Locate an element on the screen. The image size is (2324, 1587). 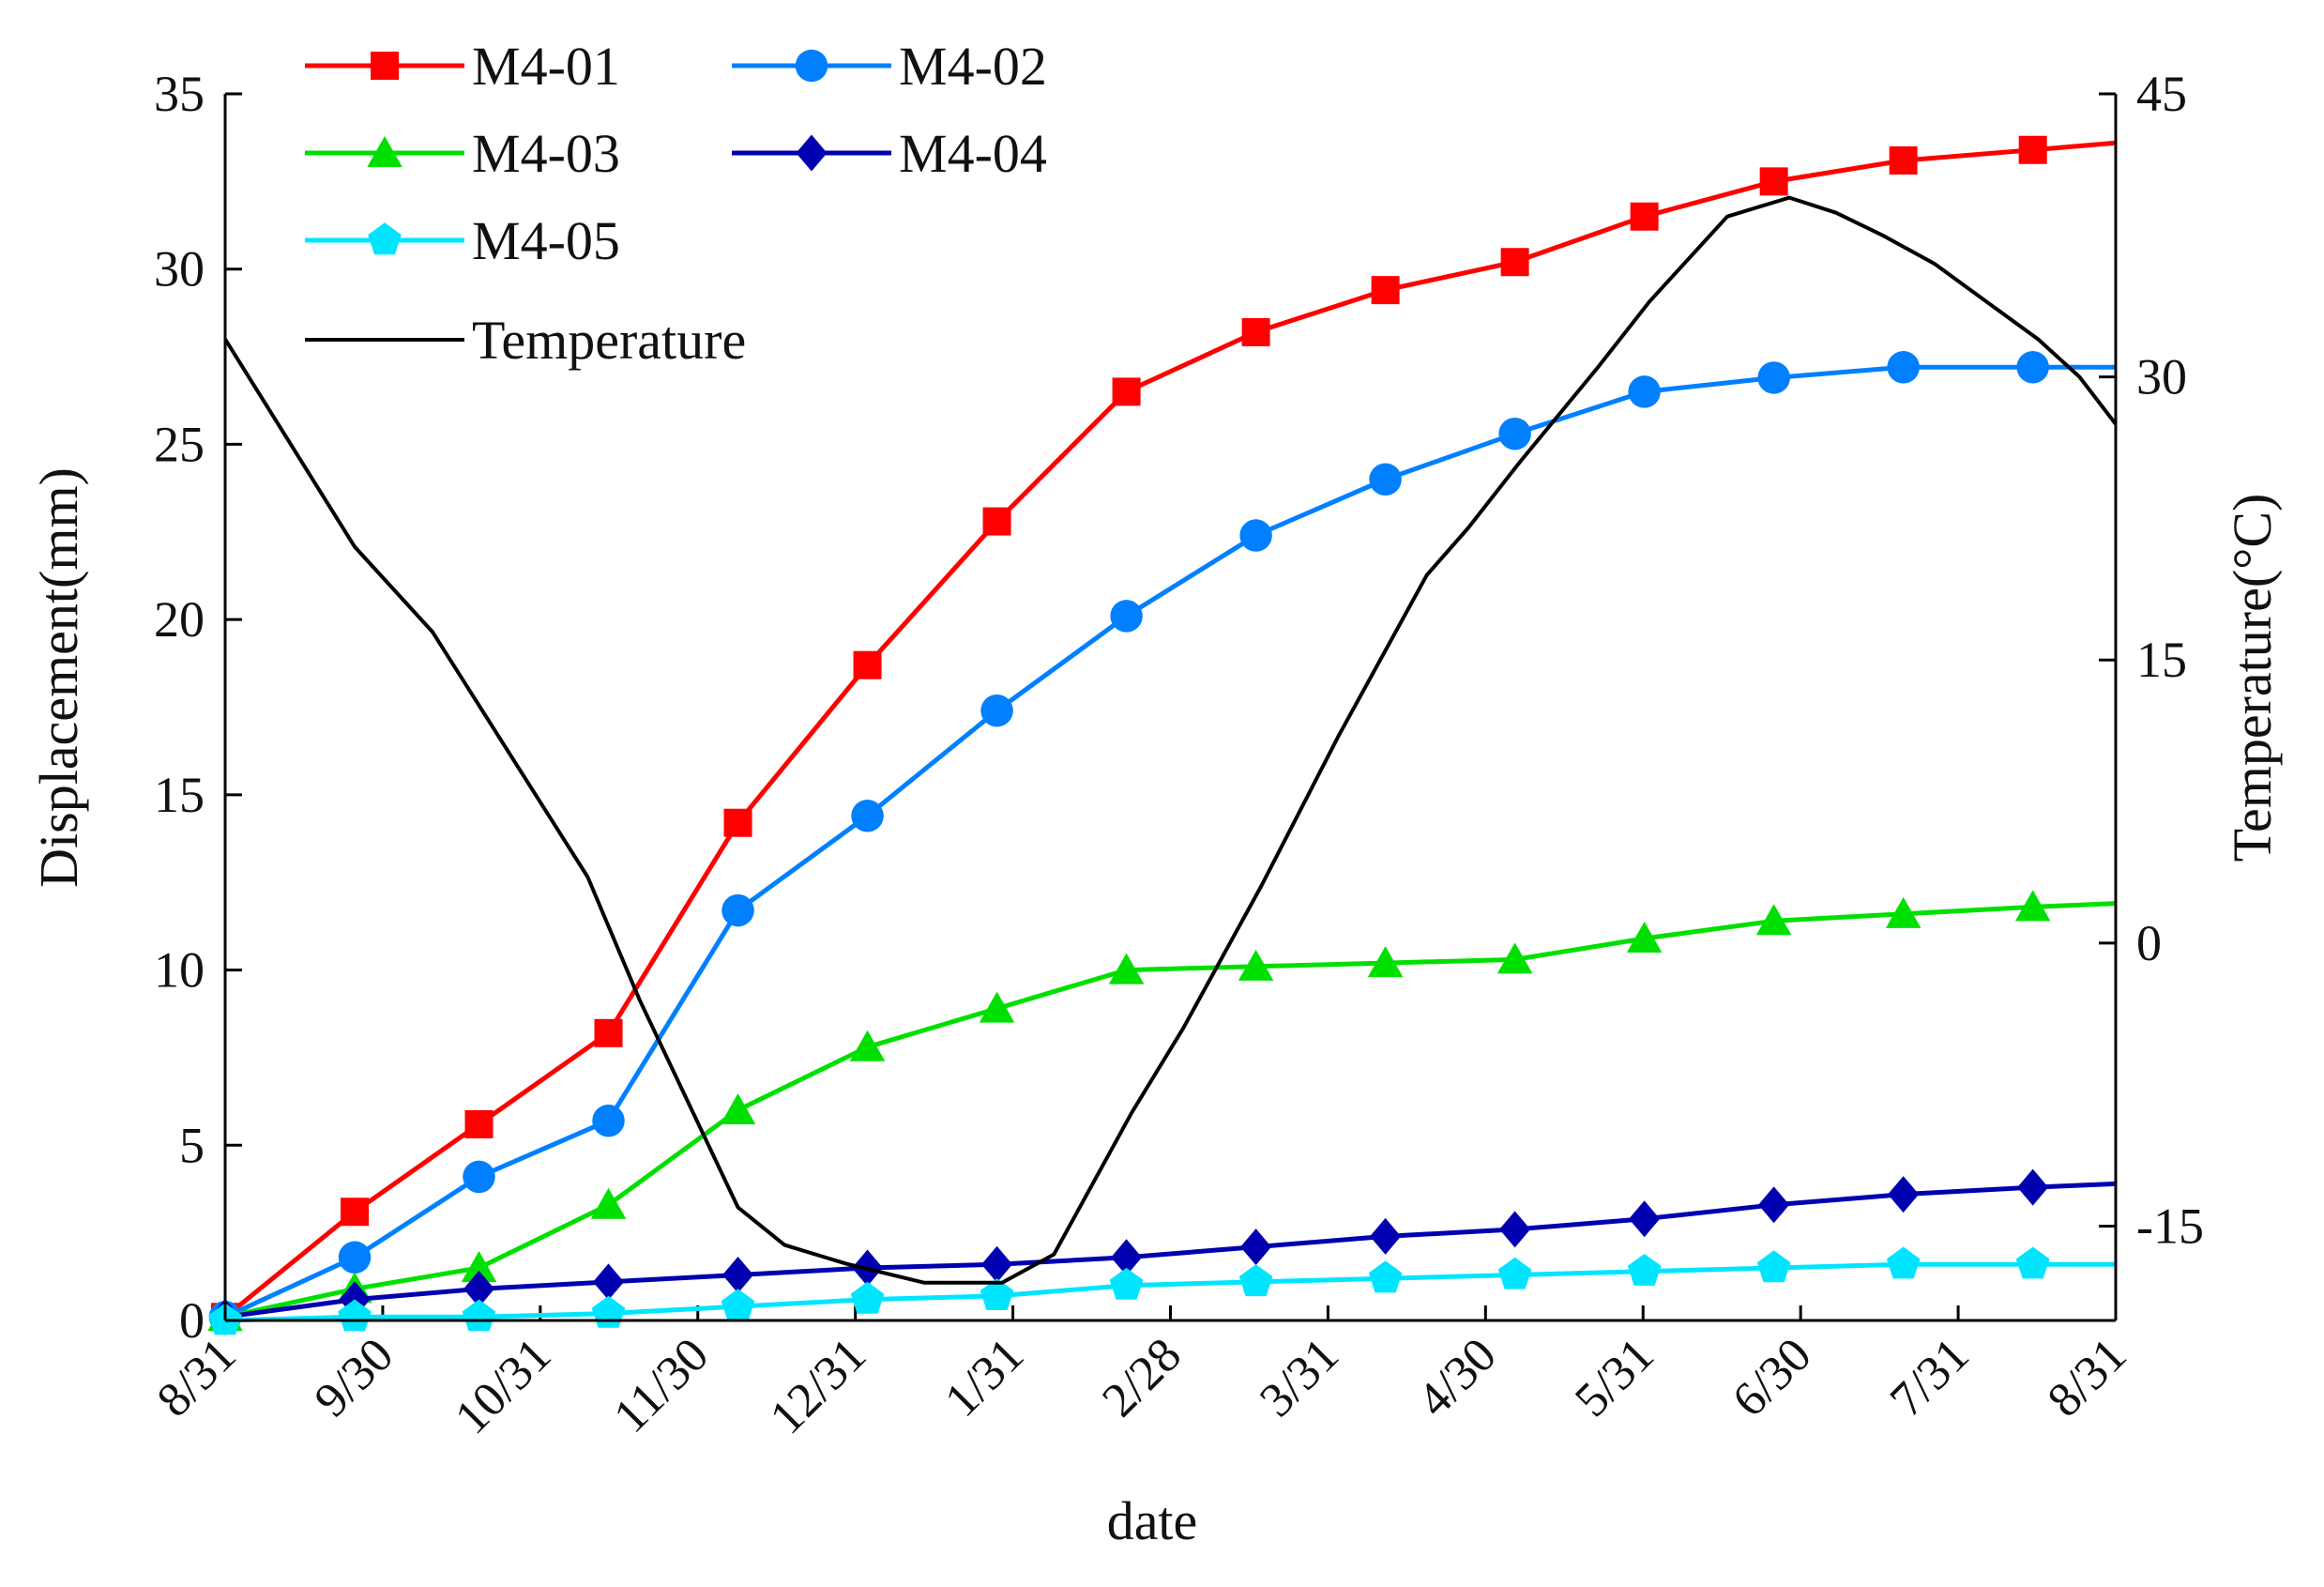
x-tick-label: 9/30 is located at coordinates (354, 1378).